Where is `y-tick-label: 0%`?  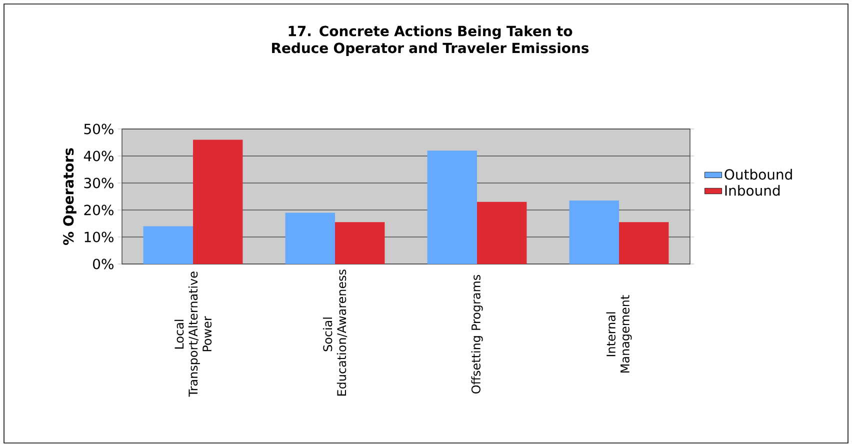 y-tick-label: 0% is located at coordinates (103, 264).